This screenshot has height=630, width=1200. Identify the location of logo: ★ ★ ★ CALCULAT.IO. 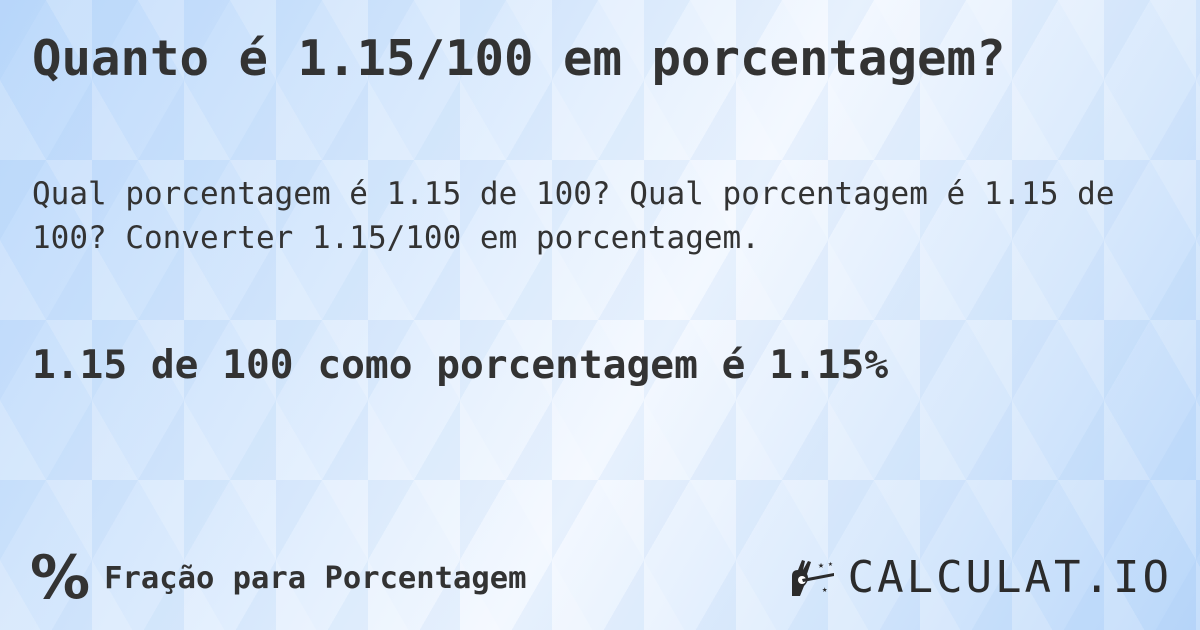
(980, 578).